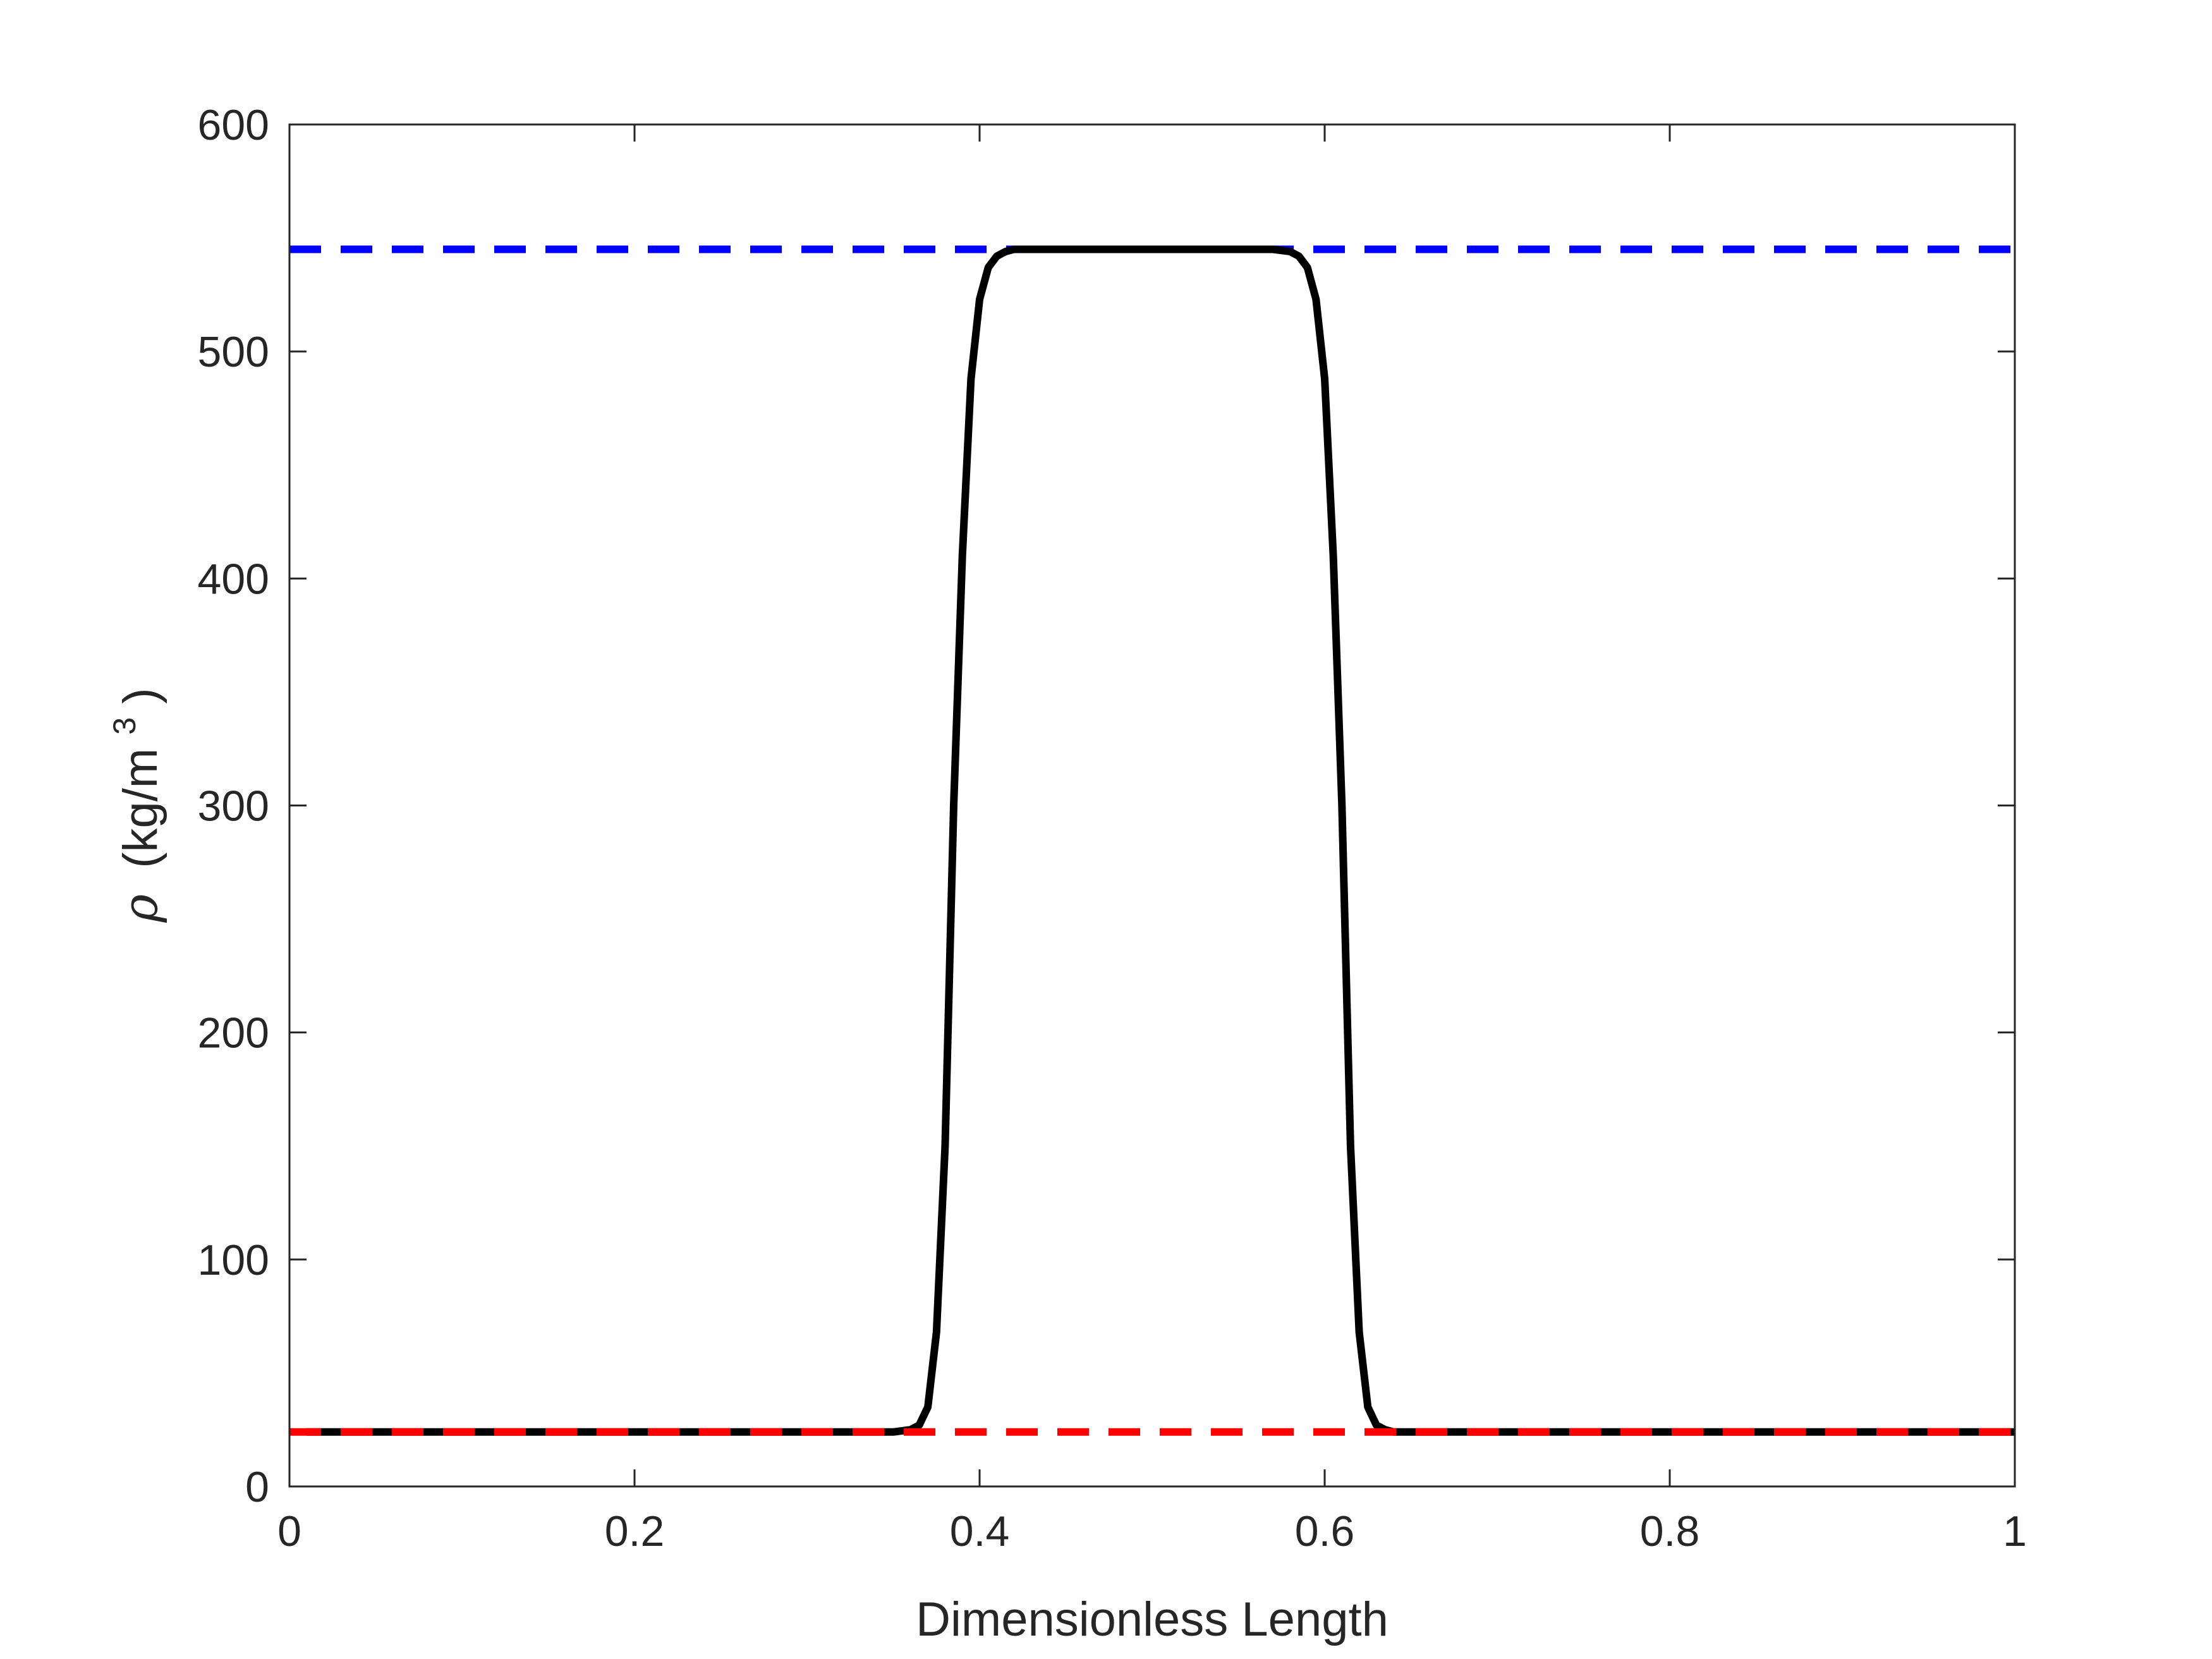 Image resolution: width=2212 pixels, height=1659 pixels. What do you see at coordinates (257, 1487) in the screenshot?
I see `y-tick-label-0: 0` at bounding box center [257, 1487].